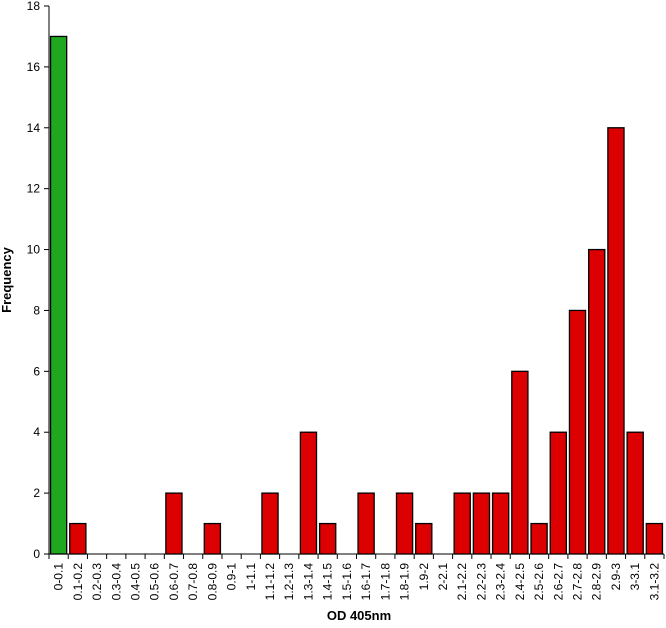 This screenshot has width=666, height=628. What do you see at coordinates (404, 523) in the screenshot?
I see `bar-1.8-1.9` at bounding box center [404, 523].